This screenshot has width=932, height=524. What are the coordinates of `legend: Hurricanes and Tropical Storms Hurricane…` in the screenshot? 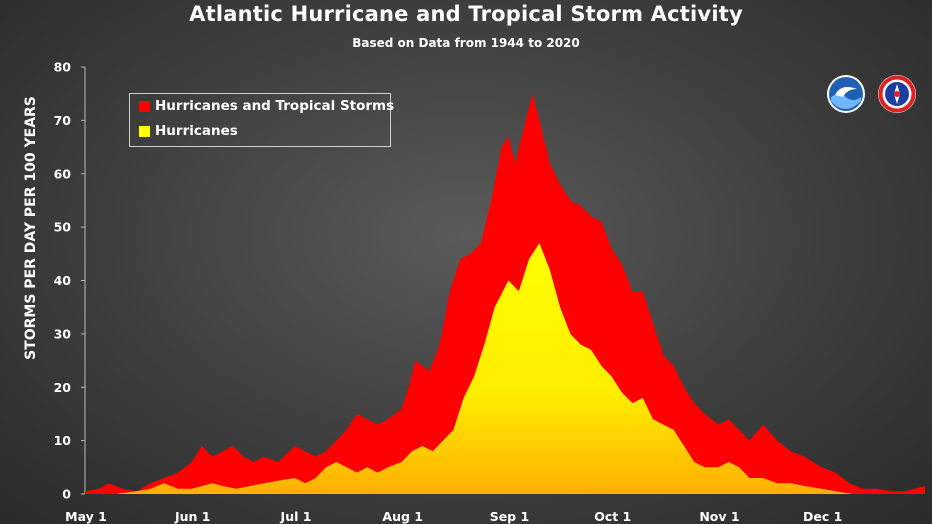 It's located at (261, 120).